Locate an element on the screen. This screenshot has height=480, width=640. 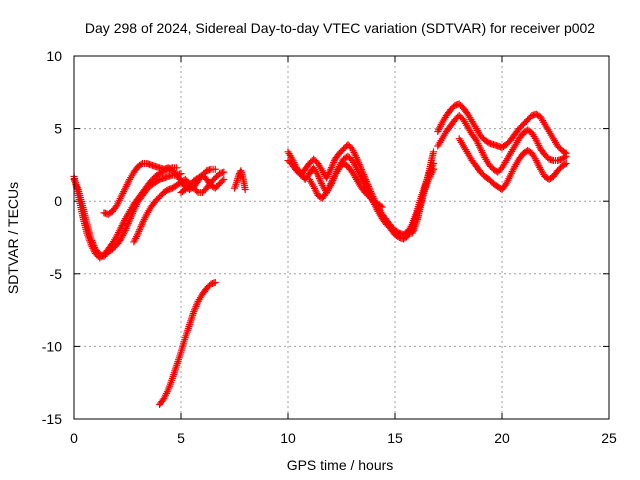
y-axis-label: SDTVAR / TECUs is located at coordinates (13, 238).